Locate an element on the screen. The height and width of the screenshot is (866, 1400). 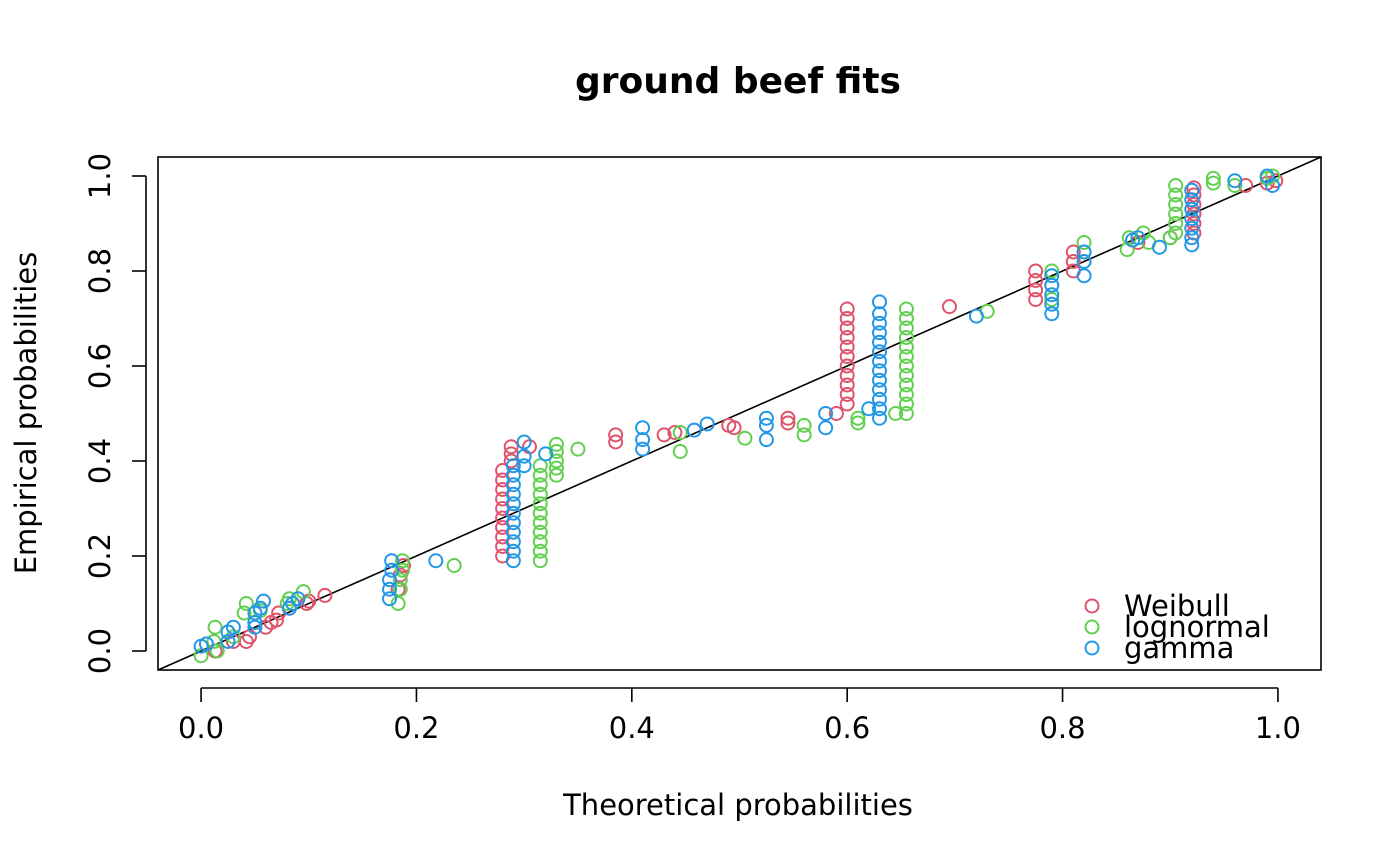
chart-title: ground beef fits is located at coordinates (738, 81).